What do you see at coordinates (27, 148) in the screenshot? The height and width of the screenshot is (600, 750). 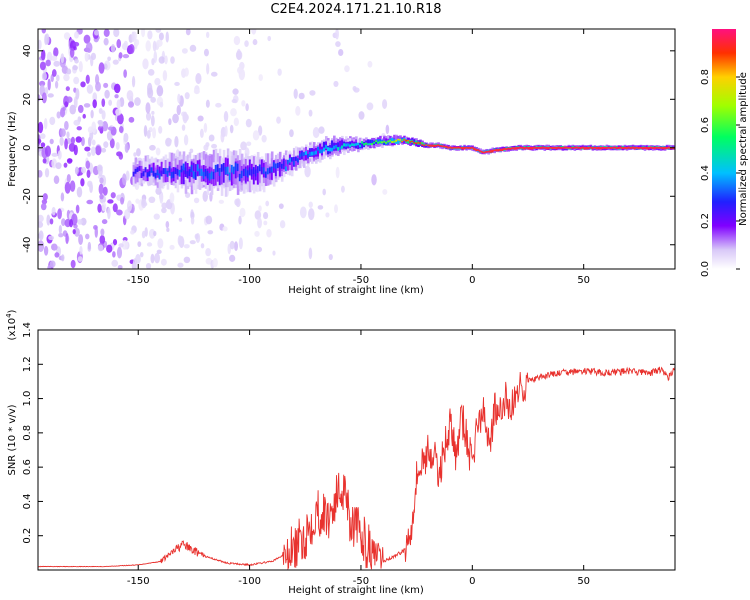 I see `y-tick-label: 0` at bounding box center [27, 148].